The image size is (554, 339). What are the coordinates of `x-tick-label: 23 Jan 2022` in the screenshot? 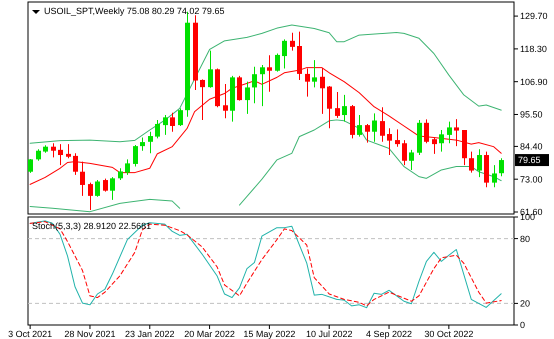 It's located at (149, 334).